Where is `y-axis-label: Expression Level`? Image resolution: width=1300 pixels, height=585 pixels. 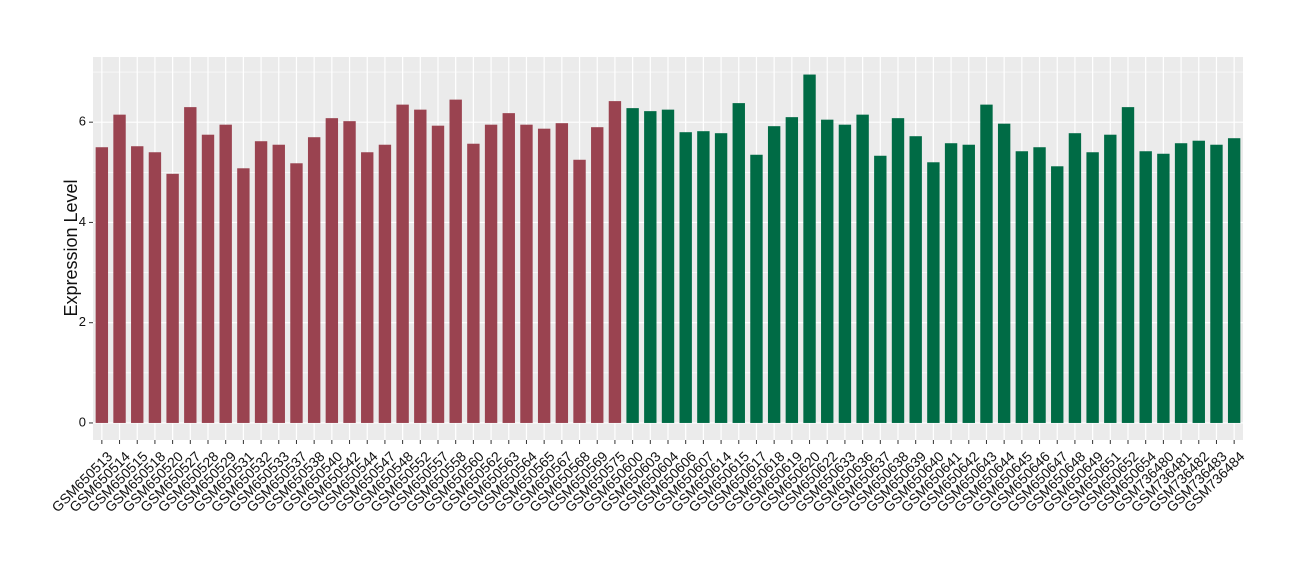
y-axis-label: Expression Level is located at coordinates (71, 247).